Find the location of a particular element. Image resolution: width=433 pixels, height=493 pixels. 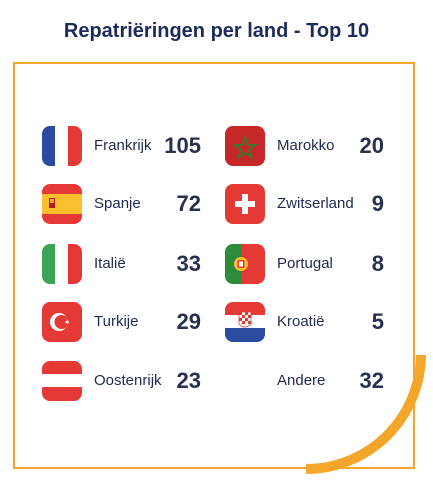

country-name: Portugal is located at coordinates (305, 263).